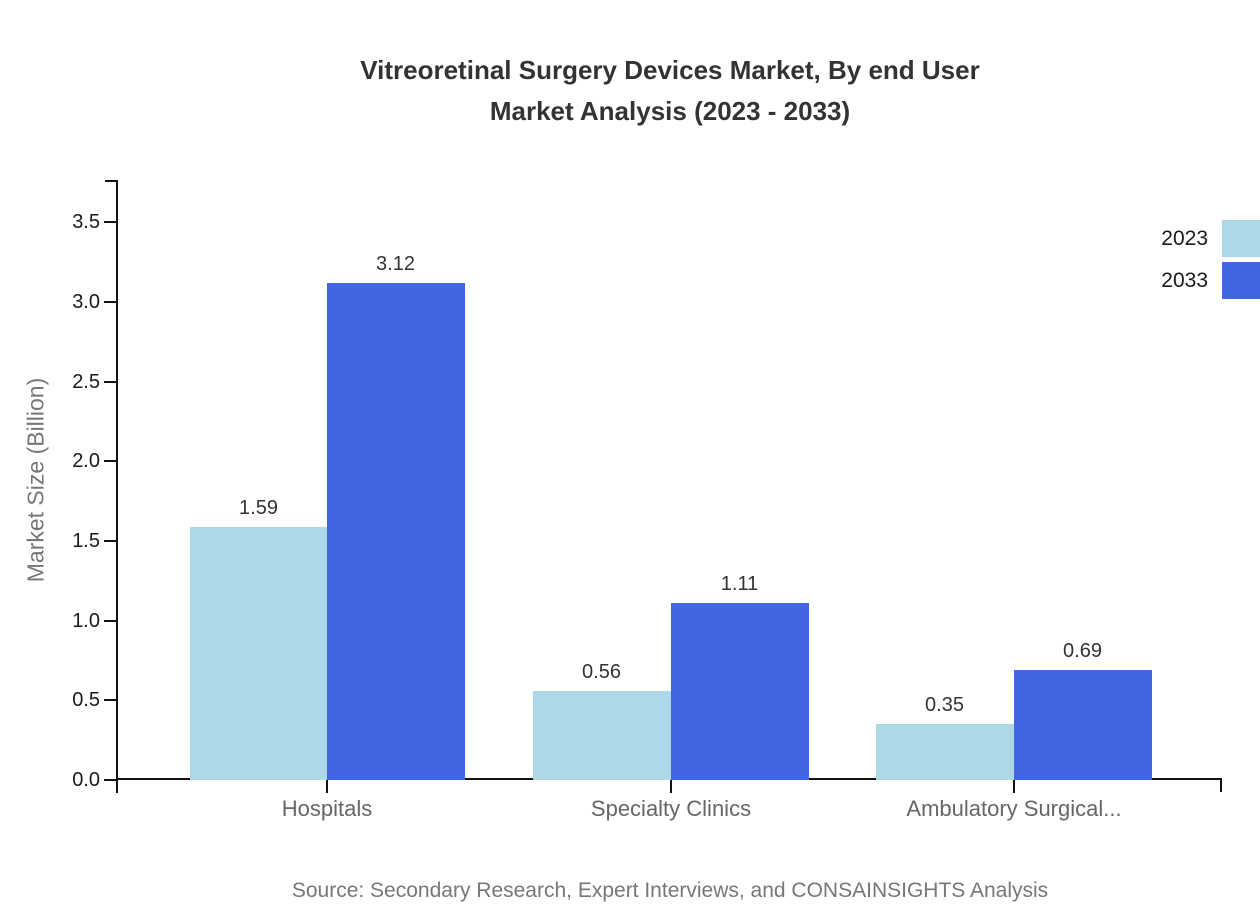 This screenshot has height=920, width=1260. Describe the element at coordinates (944, 705) in the screenshot. I see `bar-value-label: 0.35` at that location.